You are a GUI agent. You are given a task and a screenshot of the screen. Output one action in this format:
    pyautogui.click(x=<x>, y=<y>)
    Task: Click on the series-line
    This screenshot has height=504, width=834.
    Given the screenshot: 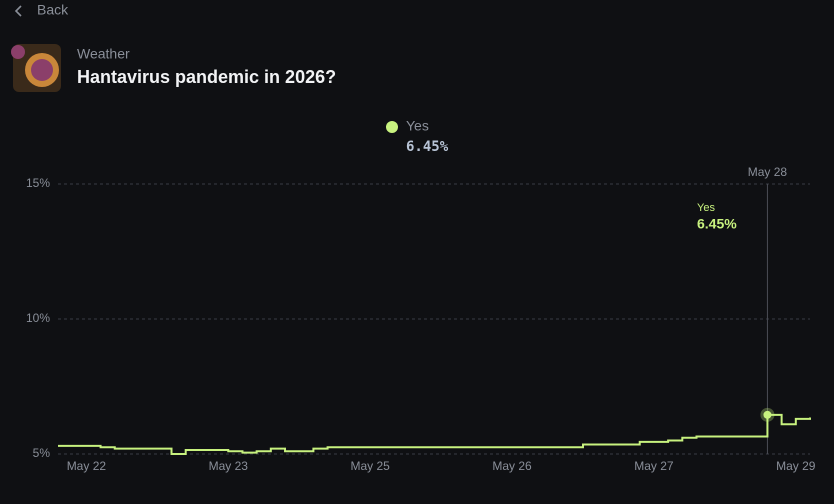 What is the action you would take?
    pyautogui.click(x=434, y=434)
    